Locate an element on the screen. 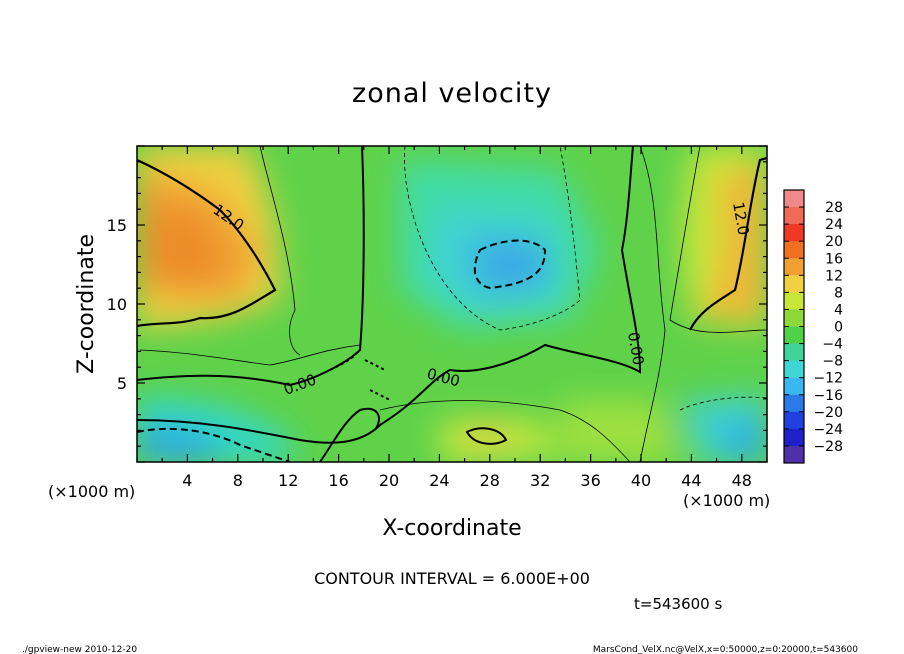 This screenshot has height=654, width=904. time-label: t=543600 s is located at coordinates (678, 604).